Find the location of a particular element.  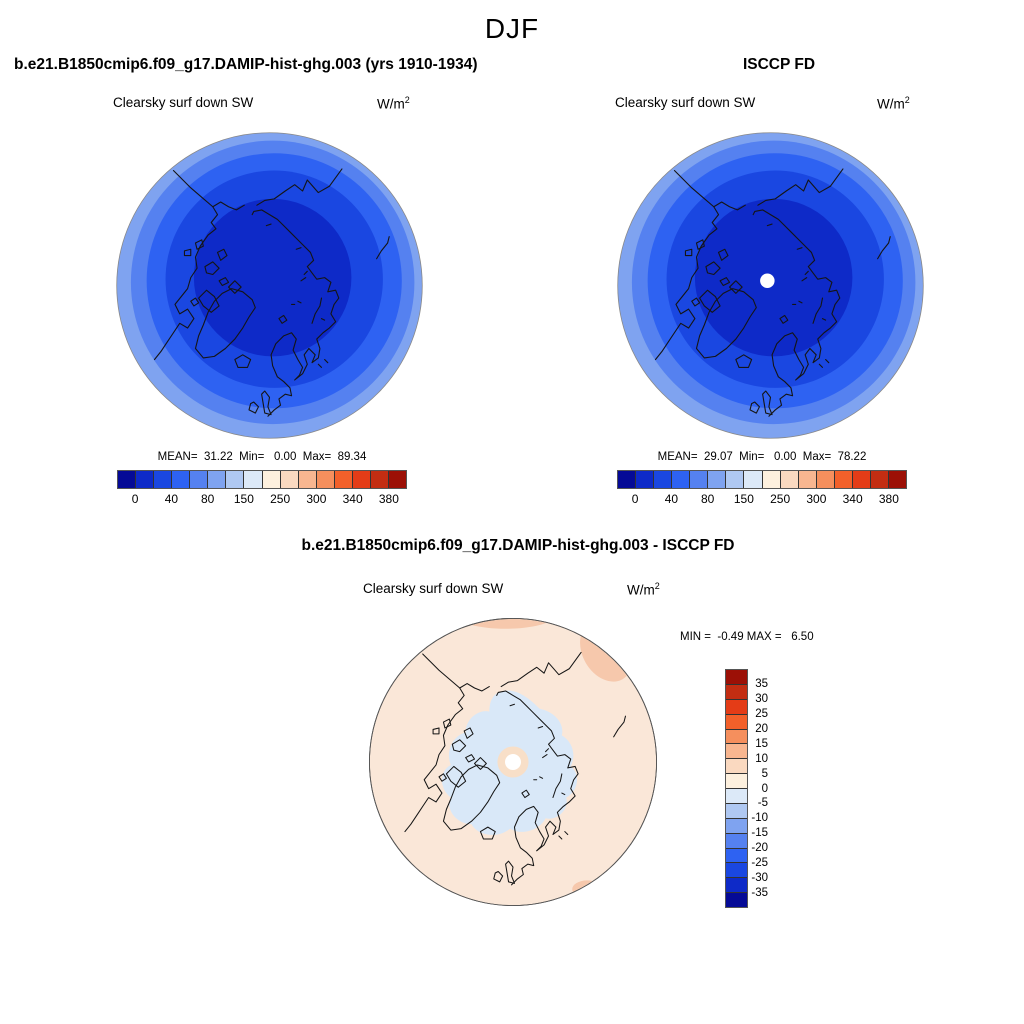

colorbar-tick-label: 30 is located at coordinates (761, 698).